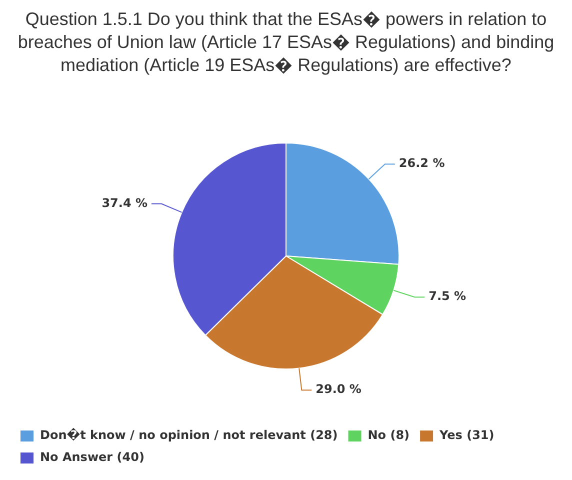 Image resolution: width=572 pixels, height=480 pixels. I want to click on legend-label: No (8), so click(389, 435).